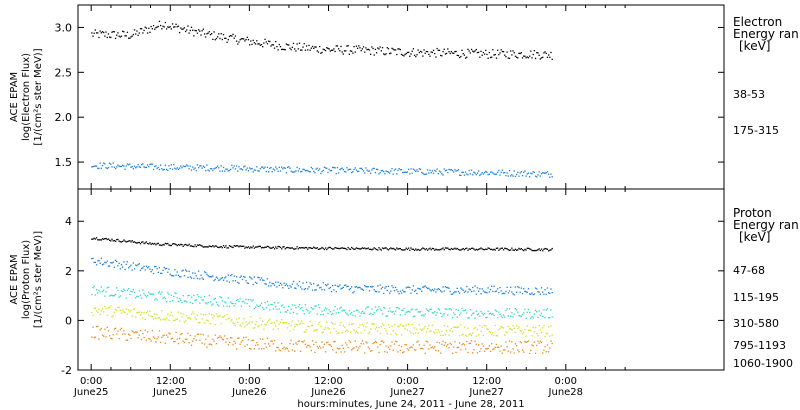 The image size is (800, 410). Describe the element at coordinates (14, 279) in the screenshot. I see `y-axis-label: ACE EPAM` at that location.